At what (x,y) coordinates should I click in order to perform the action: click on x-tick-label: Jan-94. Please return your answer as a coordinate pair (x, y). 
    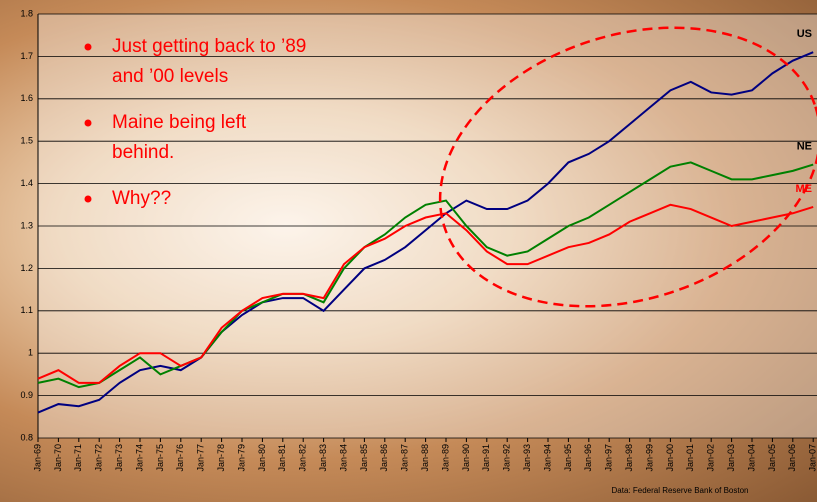
    Looking at the image, I should click on (547, 458).